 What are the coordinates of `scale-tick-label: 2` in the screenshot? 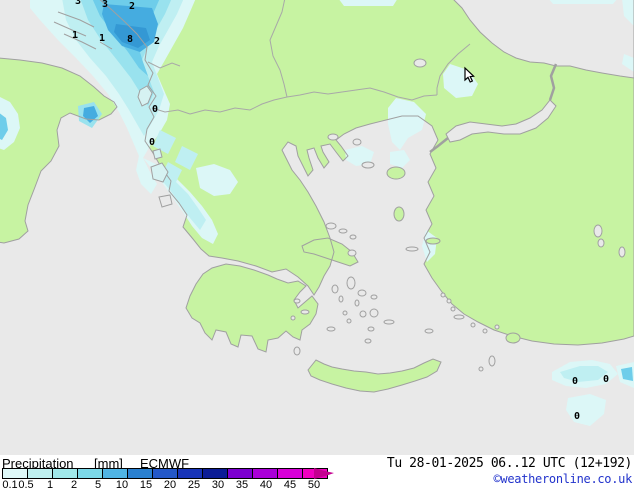 It's located at (74, 484).